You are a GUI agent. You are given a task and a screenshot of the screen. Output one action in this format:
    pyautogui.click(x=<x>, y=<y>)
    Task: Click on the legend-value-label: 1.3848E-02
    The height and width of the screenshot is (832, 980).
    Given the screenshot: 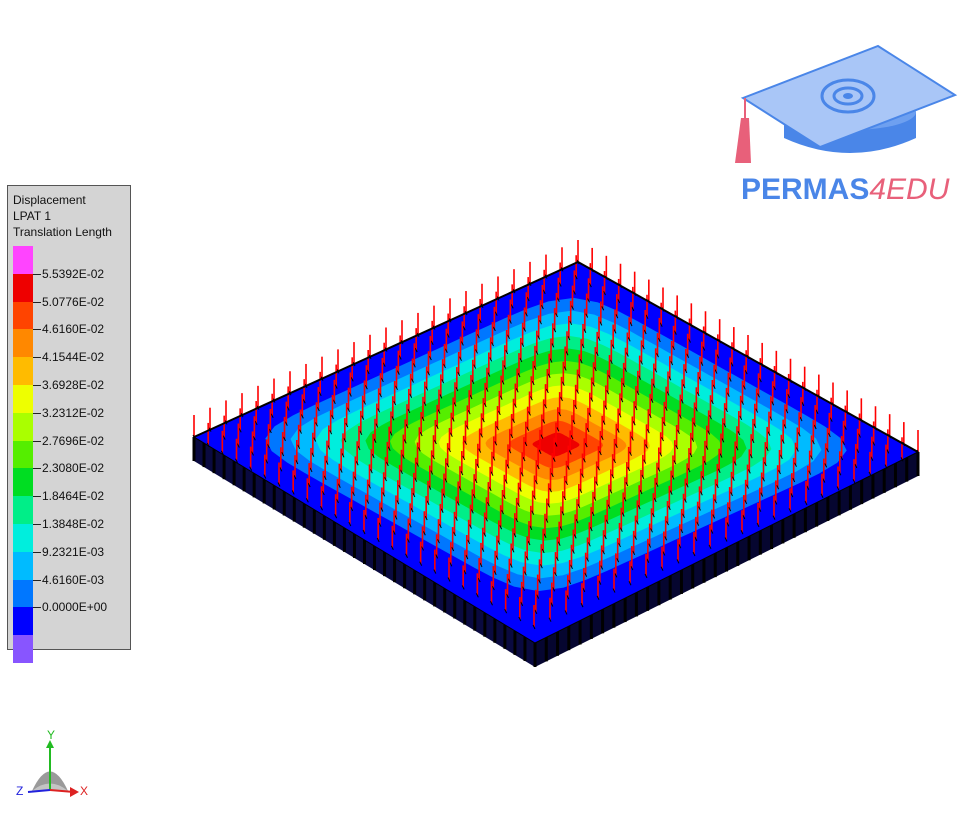 What is the action you would take?
    pyautogui.click(x=73, y=524)
    